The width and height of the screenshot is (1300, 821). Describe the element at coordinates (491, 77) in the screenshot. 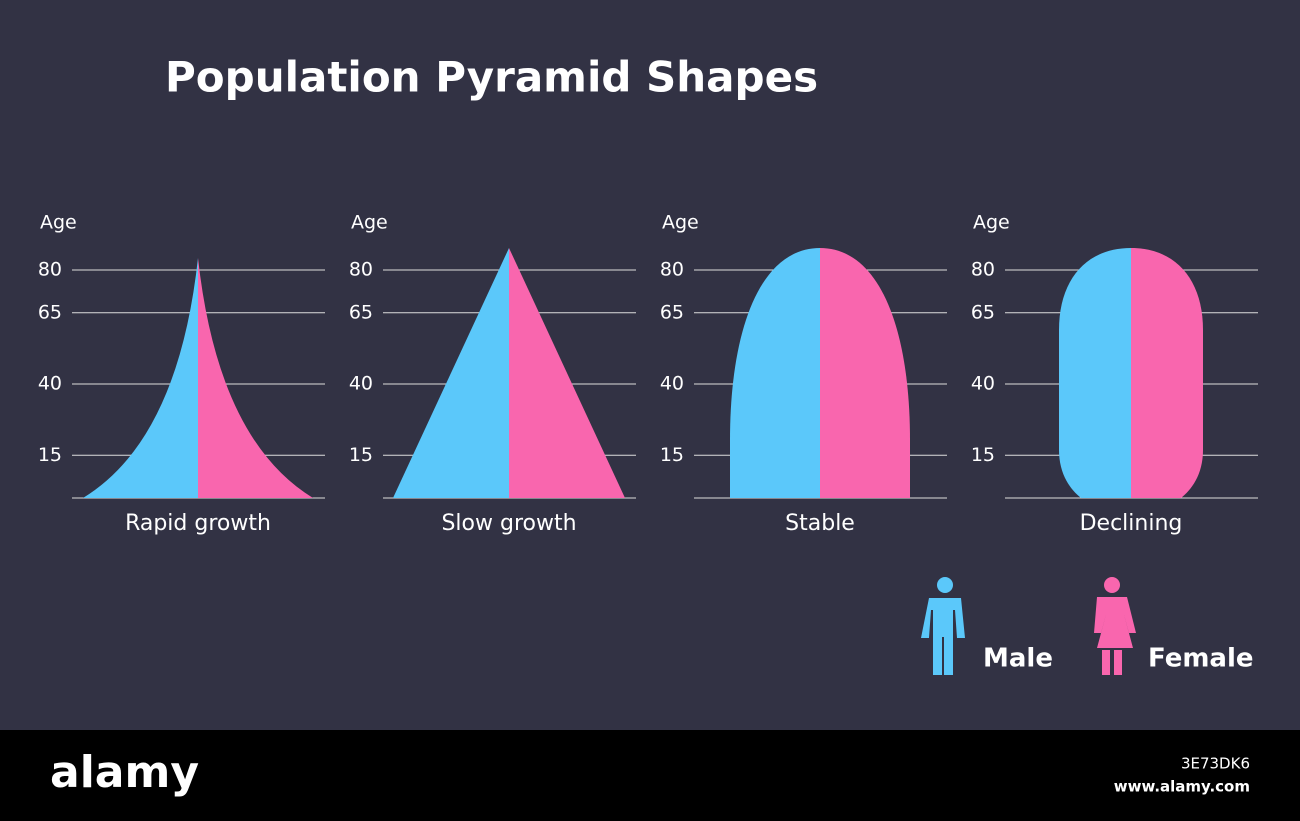

I see `title: Population Pyramid Shapes` at that location.